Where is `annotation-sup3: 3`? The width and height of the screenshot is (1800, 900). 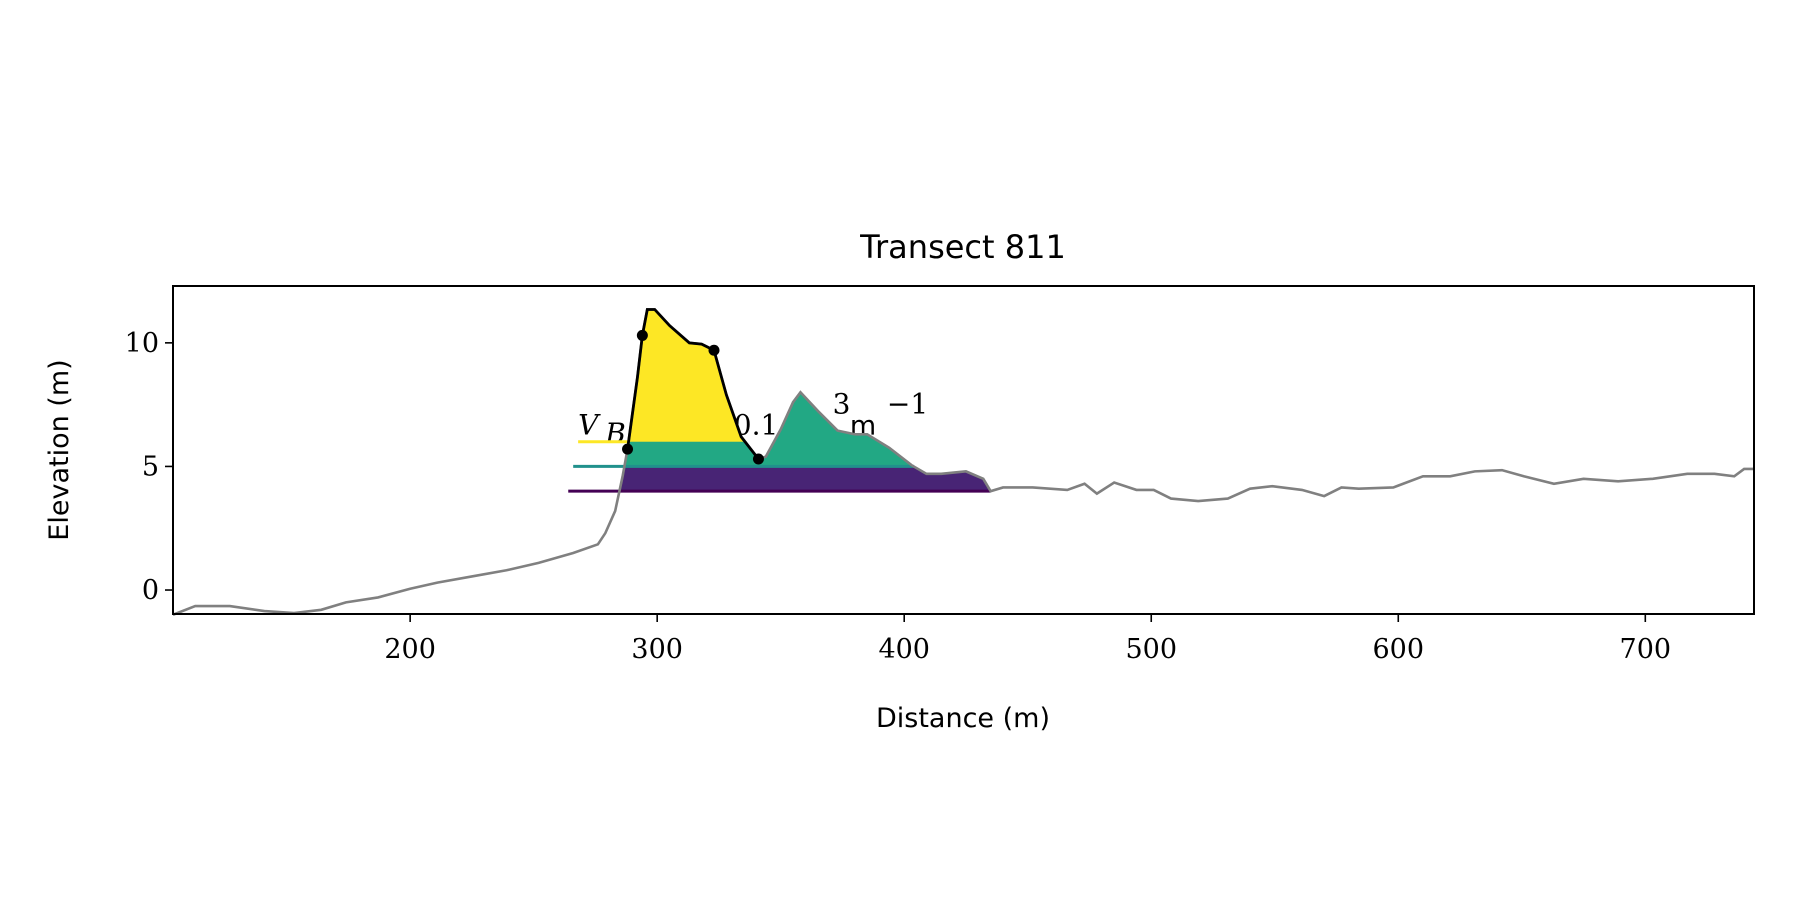 annotation-sup3: 3 is located at coordinates (842, 403).